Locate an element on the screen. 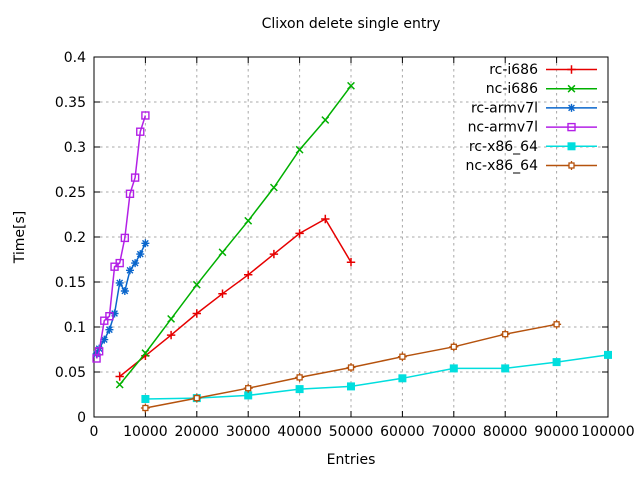 Image resolution: width=640 pixels, height=480 pixels. x-tick-label: 0 is located at coordinates (94, 432).